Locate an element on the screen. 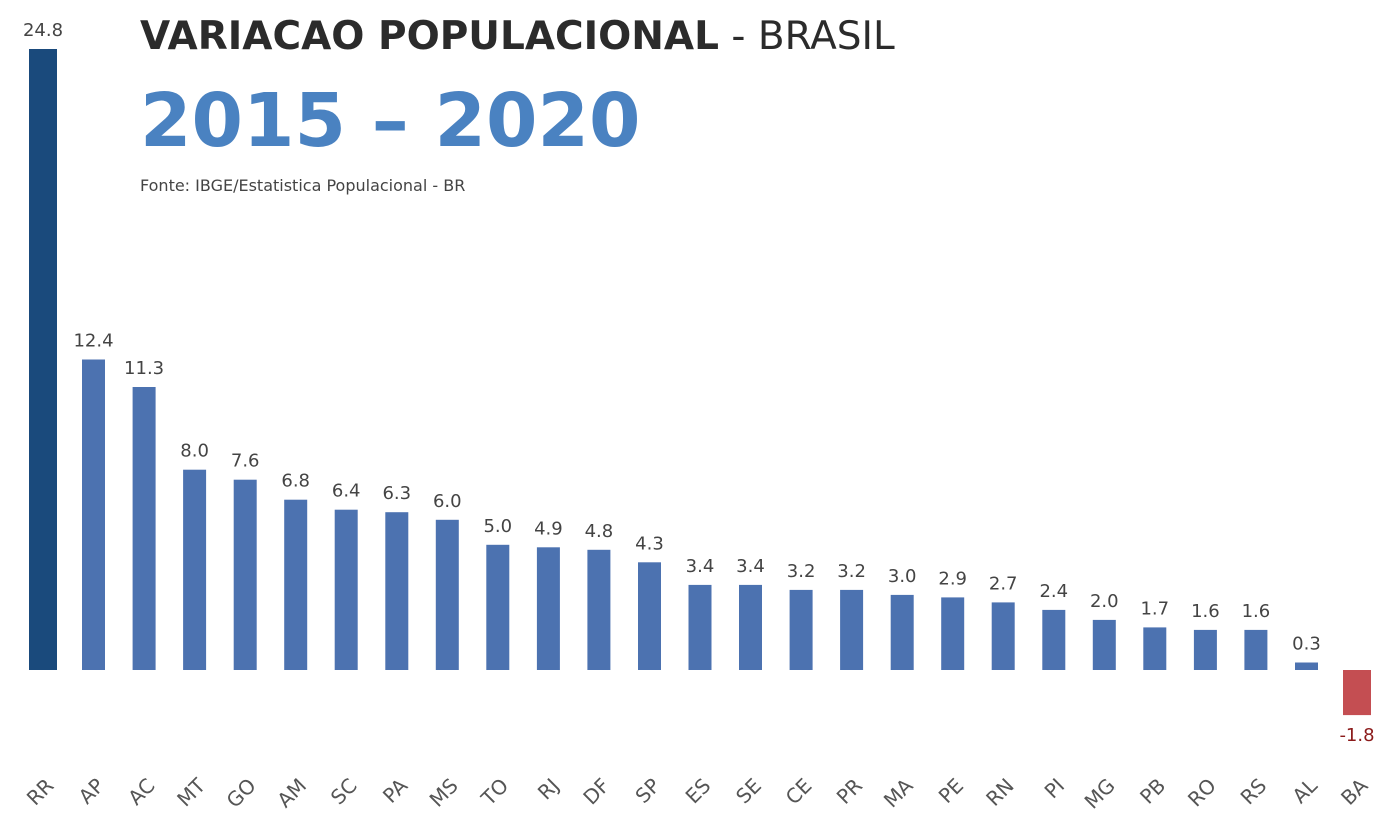 This screenshot has height=830, width=1400. bar-BA is located at coordinates (1357, 693).